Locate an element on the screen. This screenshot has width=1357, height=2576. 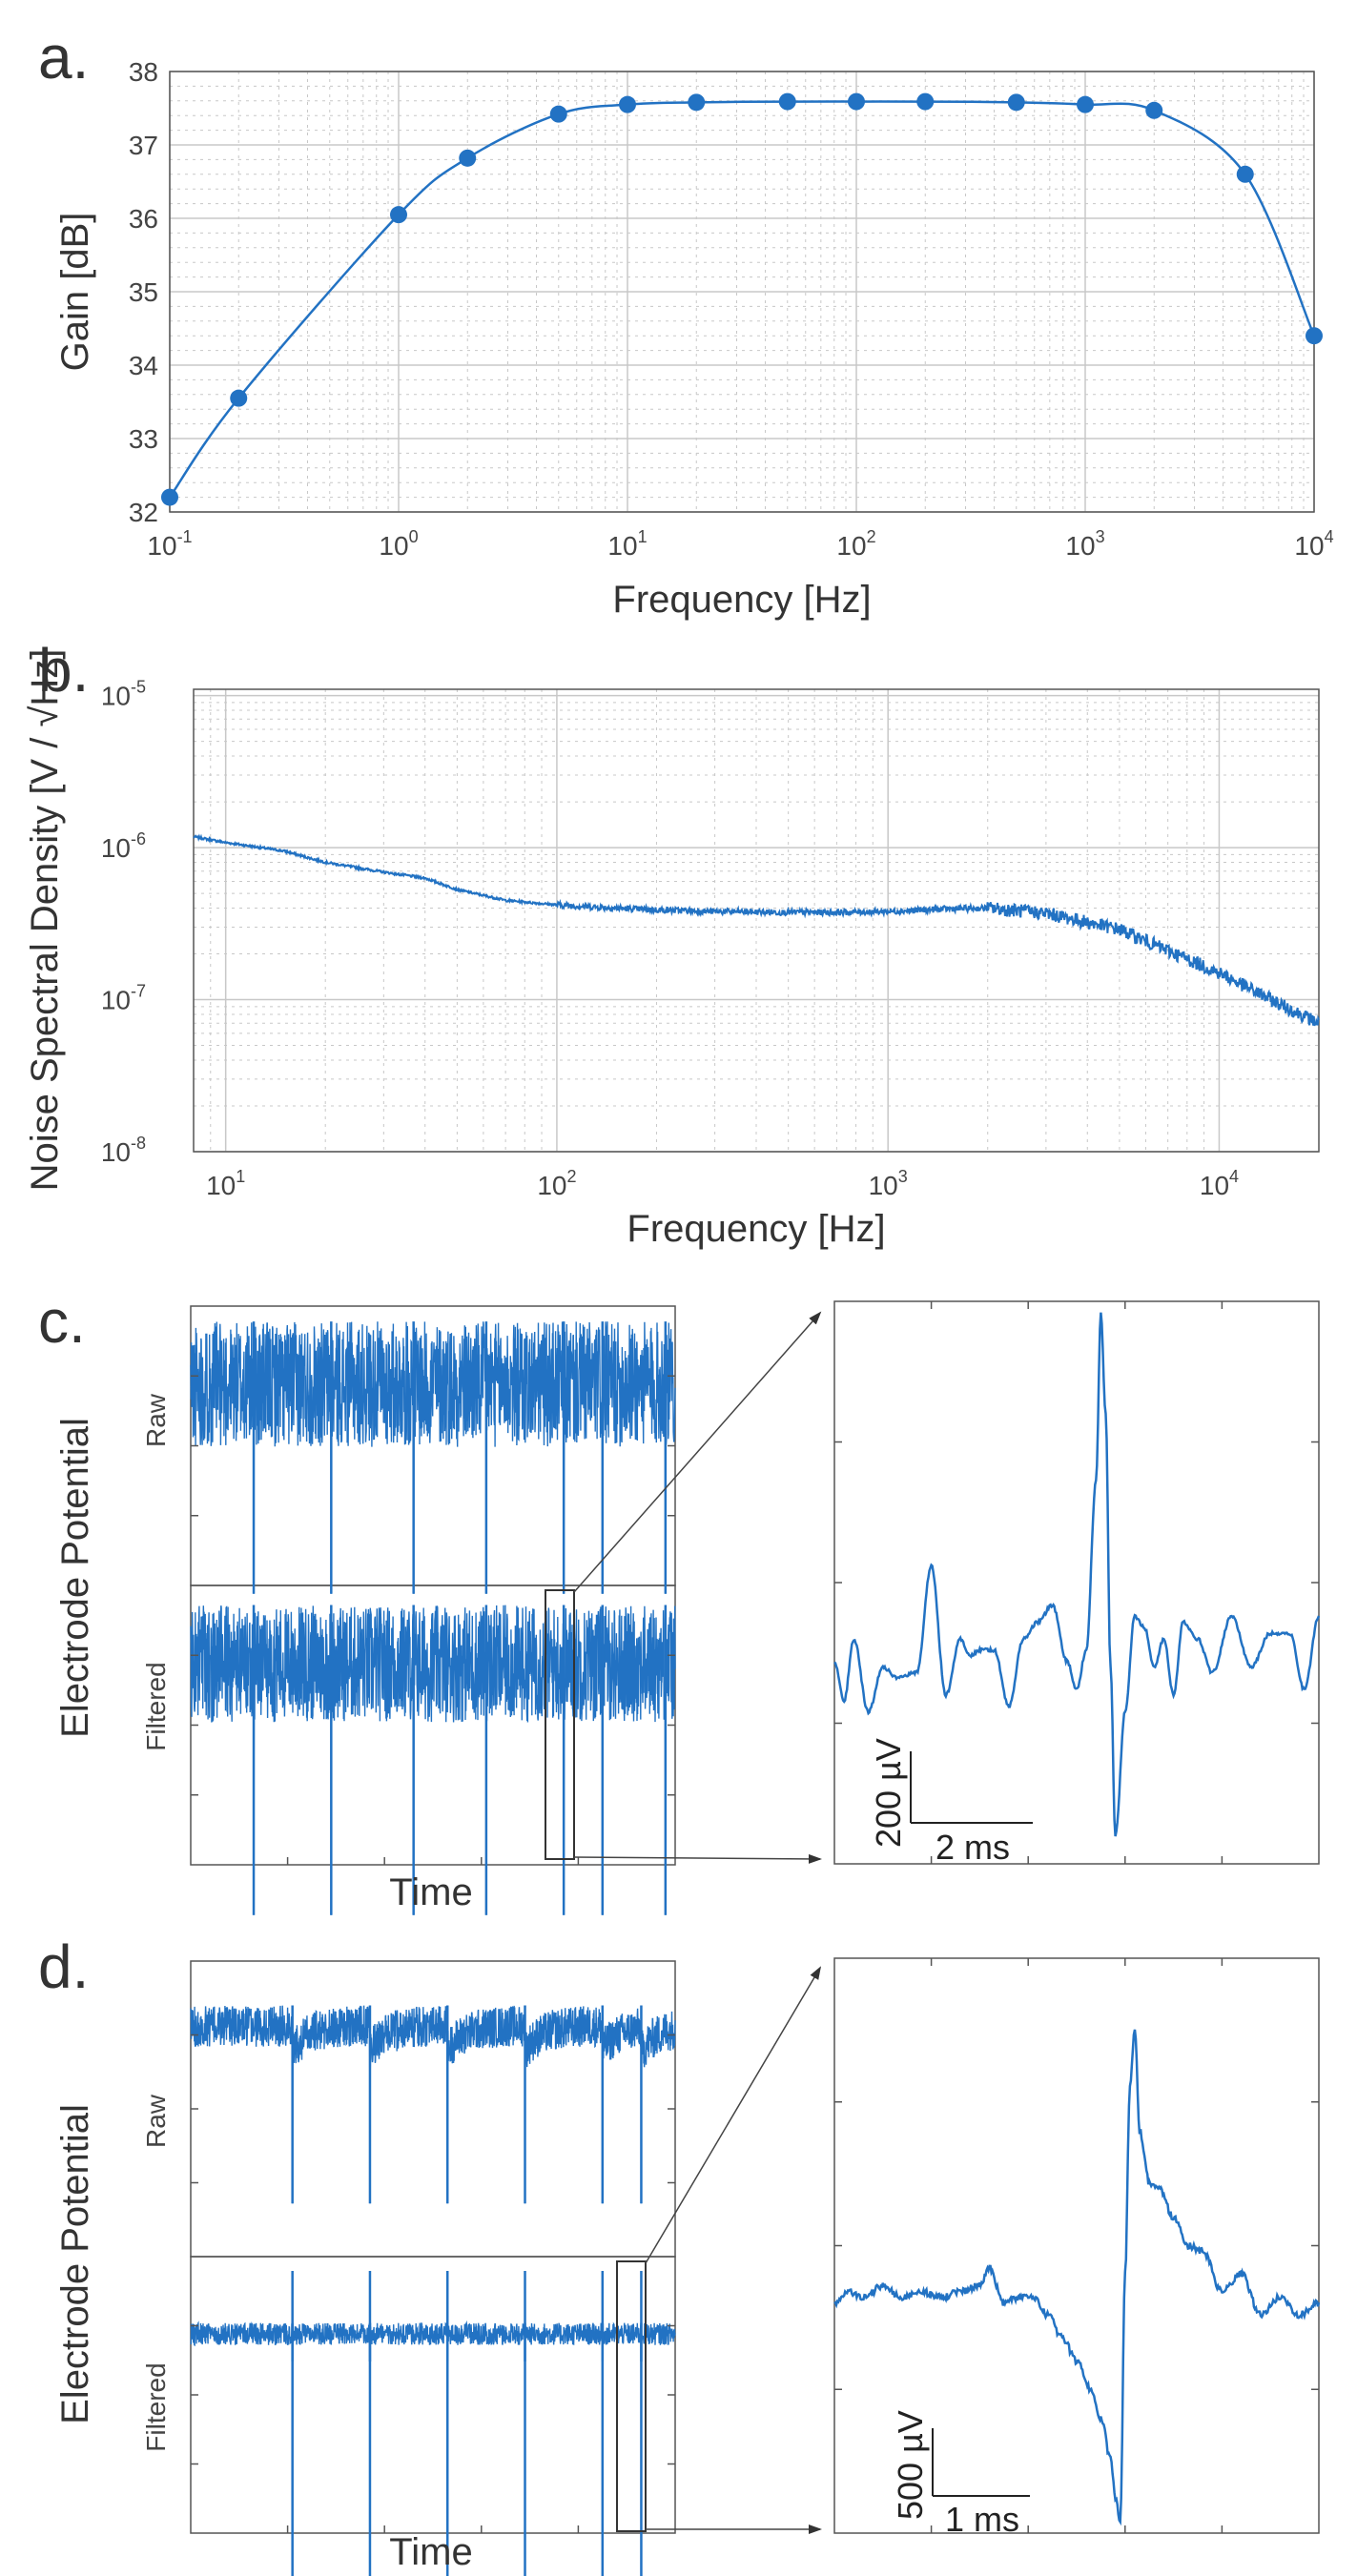
panel-d-raw-label: Raw is located at coordinates (156, 2121).